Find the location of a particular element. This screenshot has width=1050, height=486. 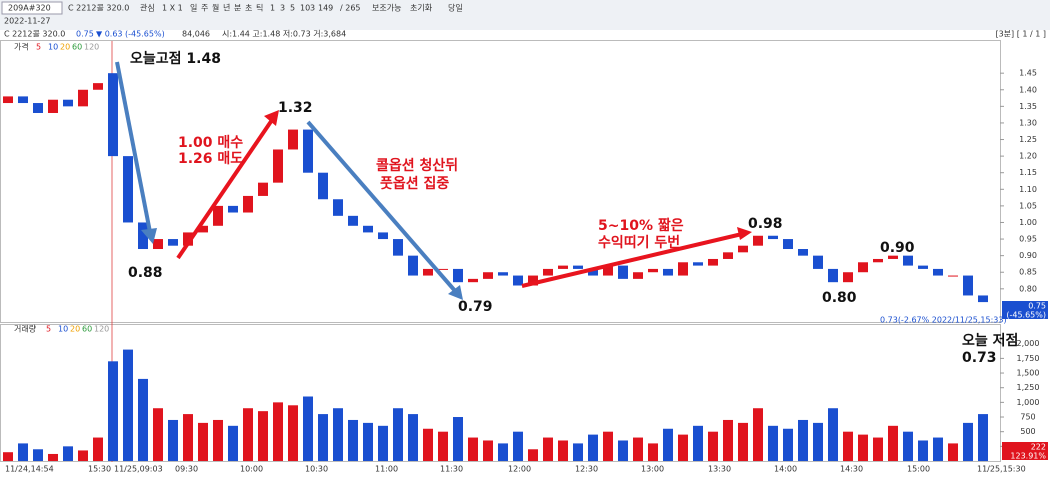

annotation: 5~10% 짧은 is located at coordinates (641, 226).